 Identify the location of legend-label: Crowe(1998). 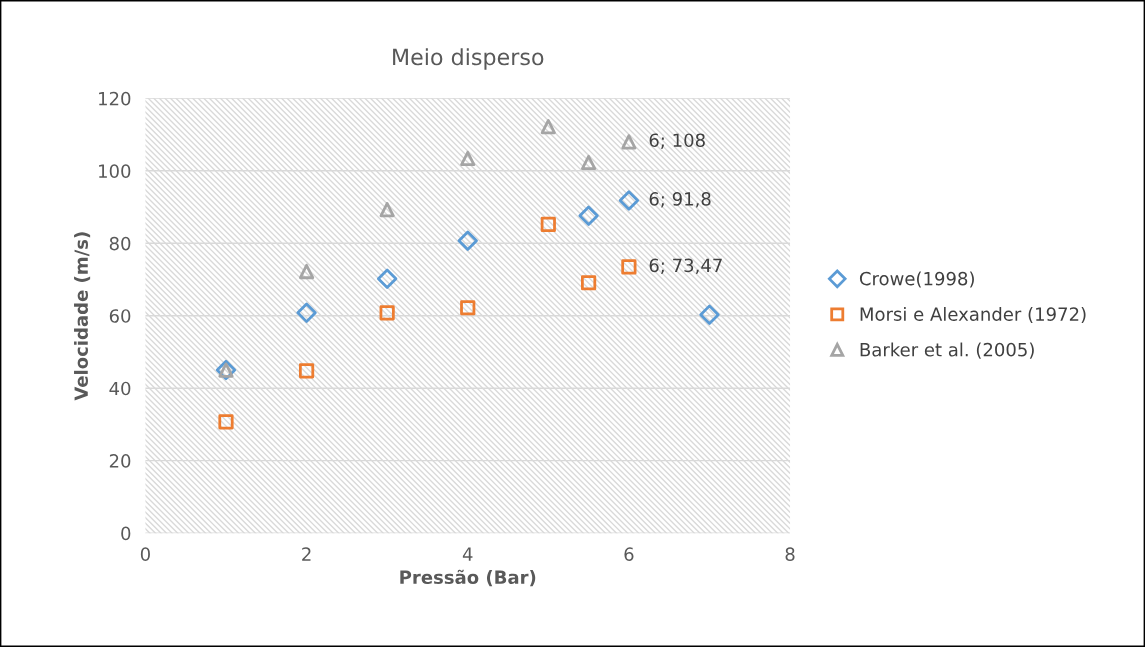
(916, 279).